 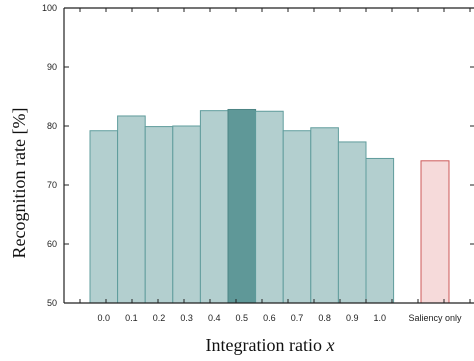 I want to click on y-tick-label: 60, so click(x=52, y=244).